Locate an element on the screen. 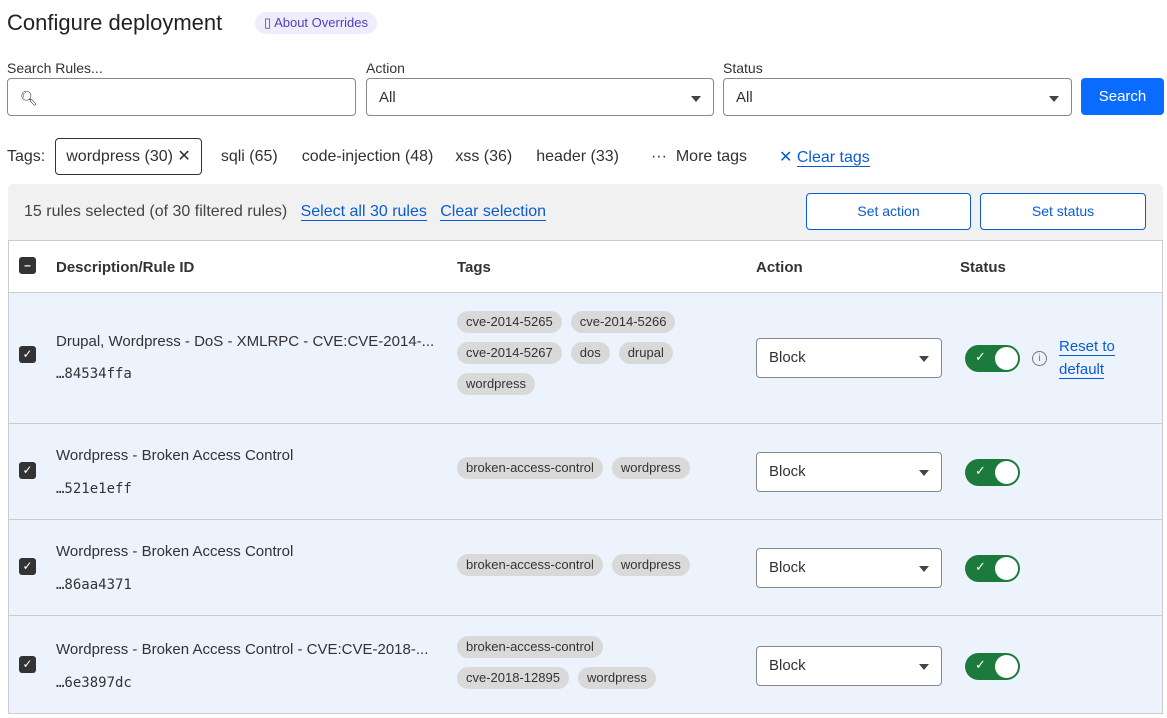 Image resolution: width=1167 pixels, height=718 pixels. tag-header: header (33) is located at coordinates (577, 156).